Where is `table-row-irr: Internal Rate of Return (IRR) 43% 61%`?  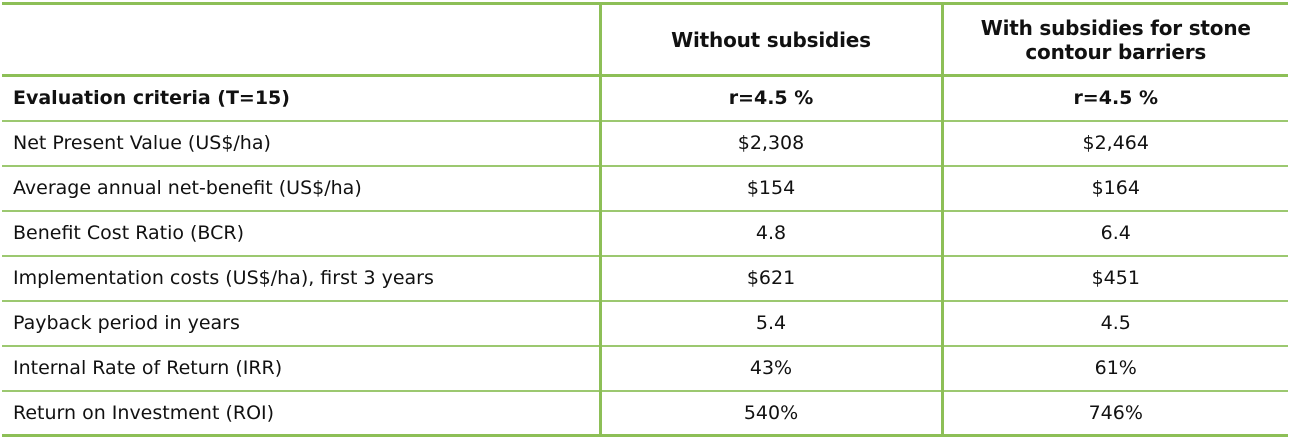 table-row-irr: Internal Rate of Return (IRR) 43% 61% is located at coordinates (645, 368).